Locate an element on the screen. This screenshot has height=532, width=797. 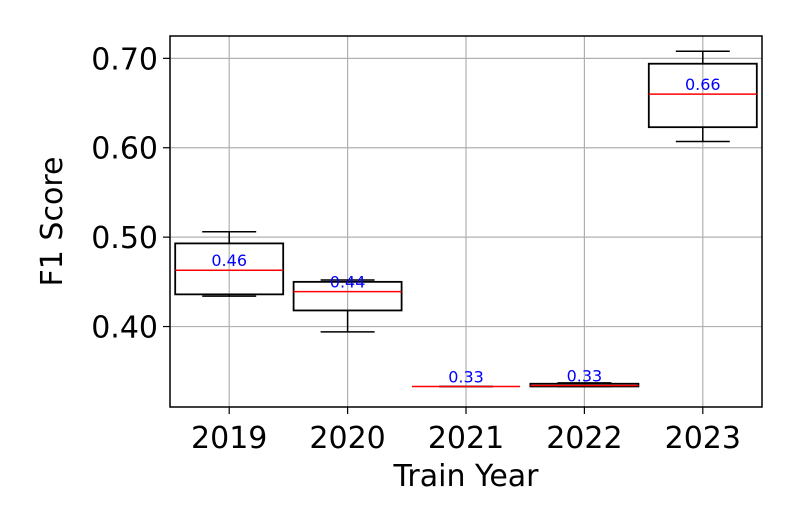
box-2022 is located at coordinates (584, 385).